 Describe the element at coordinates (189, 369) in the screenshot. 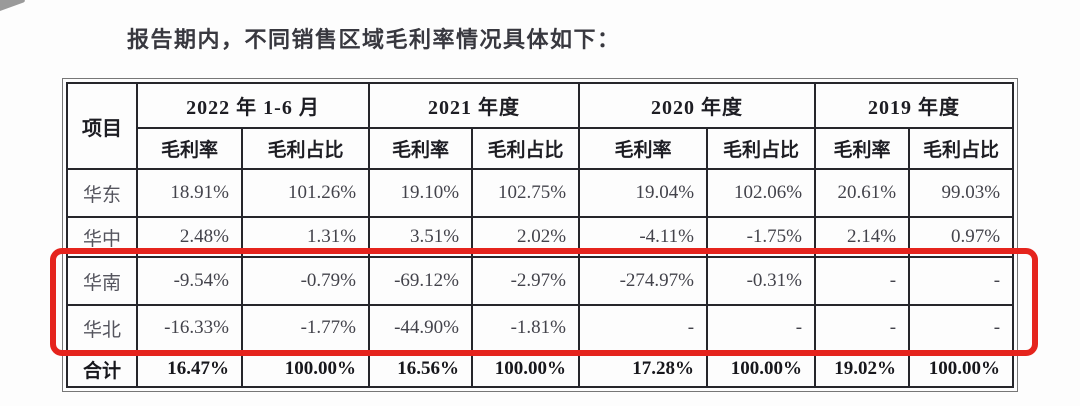

I see `table-cell: 16.47%` at that location.